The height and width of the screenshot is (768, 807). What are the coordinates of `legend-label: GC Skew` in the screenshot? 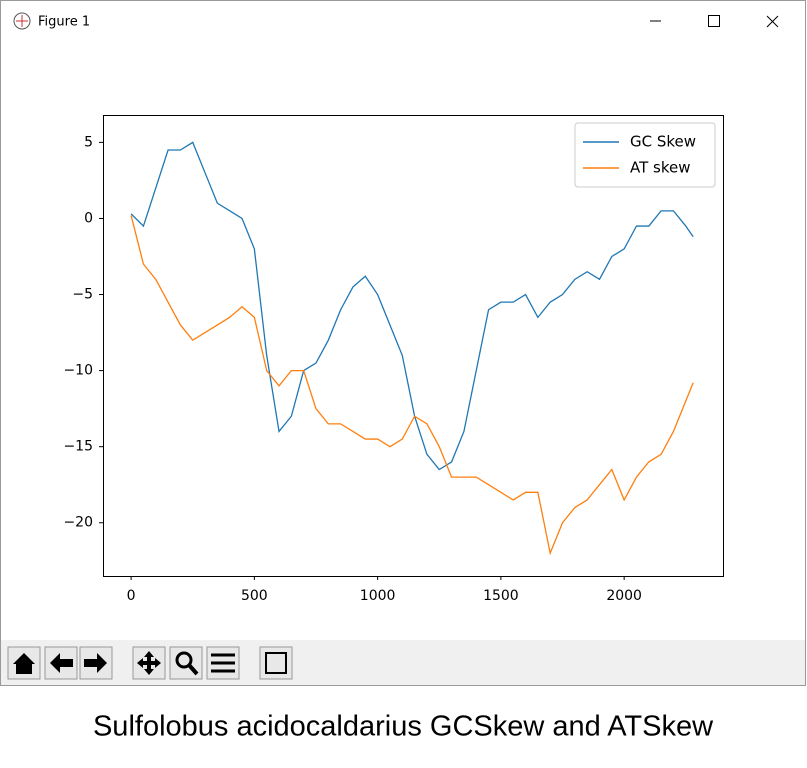 It's located at (663, 142).